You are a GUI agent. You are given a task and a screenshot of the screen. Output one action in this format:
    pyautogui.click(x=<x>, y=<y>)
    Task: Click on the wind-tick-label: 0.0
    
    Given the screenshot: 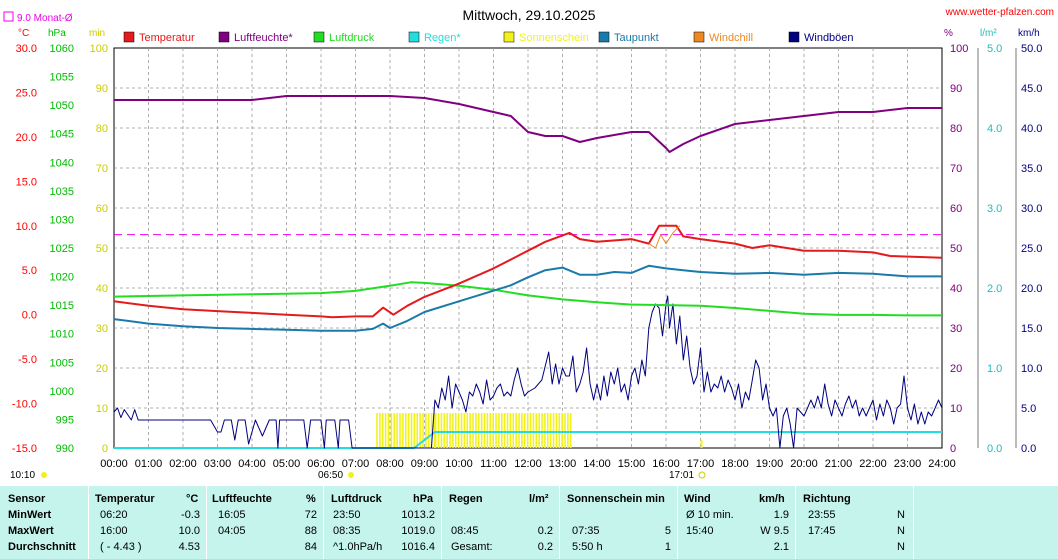 What is the action you would take?
    pyautogui.click(x=1028, y=449)
    